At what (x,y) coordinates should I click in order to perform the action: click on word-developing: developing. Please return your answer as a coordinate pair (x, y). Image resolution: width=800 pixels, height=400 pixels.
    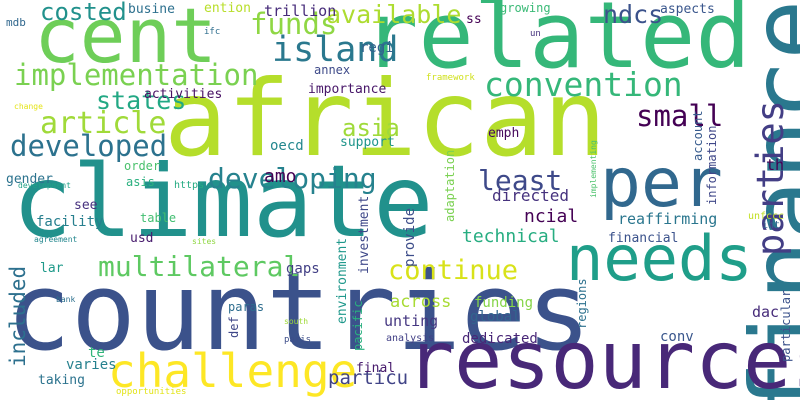
    Looking at the image, I should click on (292, 178).